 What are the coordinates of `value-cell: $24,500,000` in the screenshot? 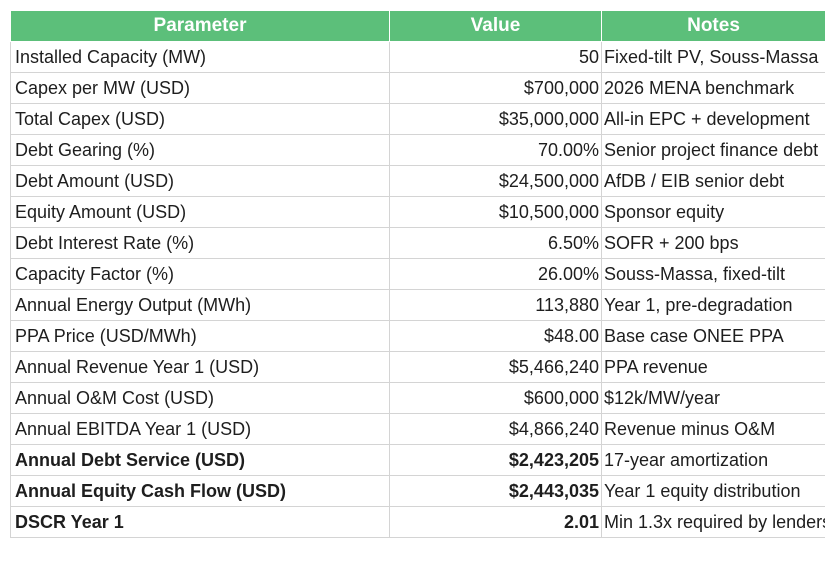 It's located at (495, 181).